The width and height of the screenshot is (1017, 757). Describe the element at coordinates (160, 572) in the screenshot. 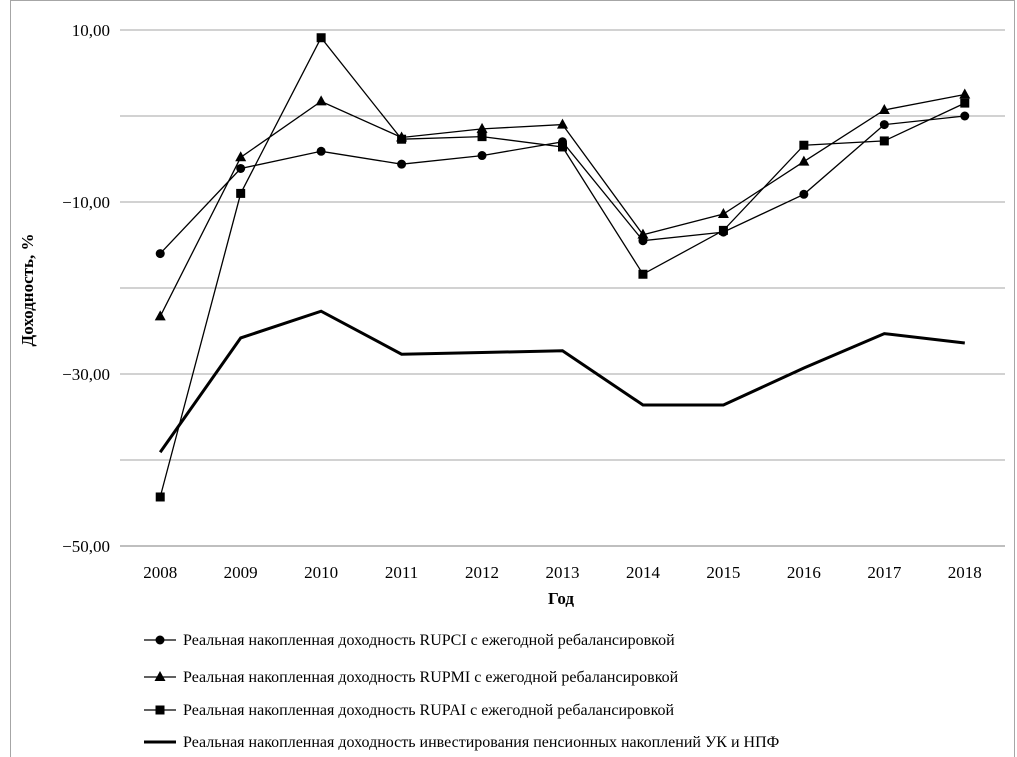

I see `x-tick-label: 2008` at that location.